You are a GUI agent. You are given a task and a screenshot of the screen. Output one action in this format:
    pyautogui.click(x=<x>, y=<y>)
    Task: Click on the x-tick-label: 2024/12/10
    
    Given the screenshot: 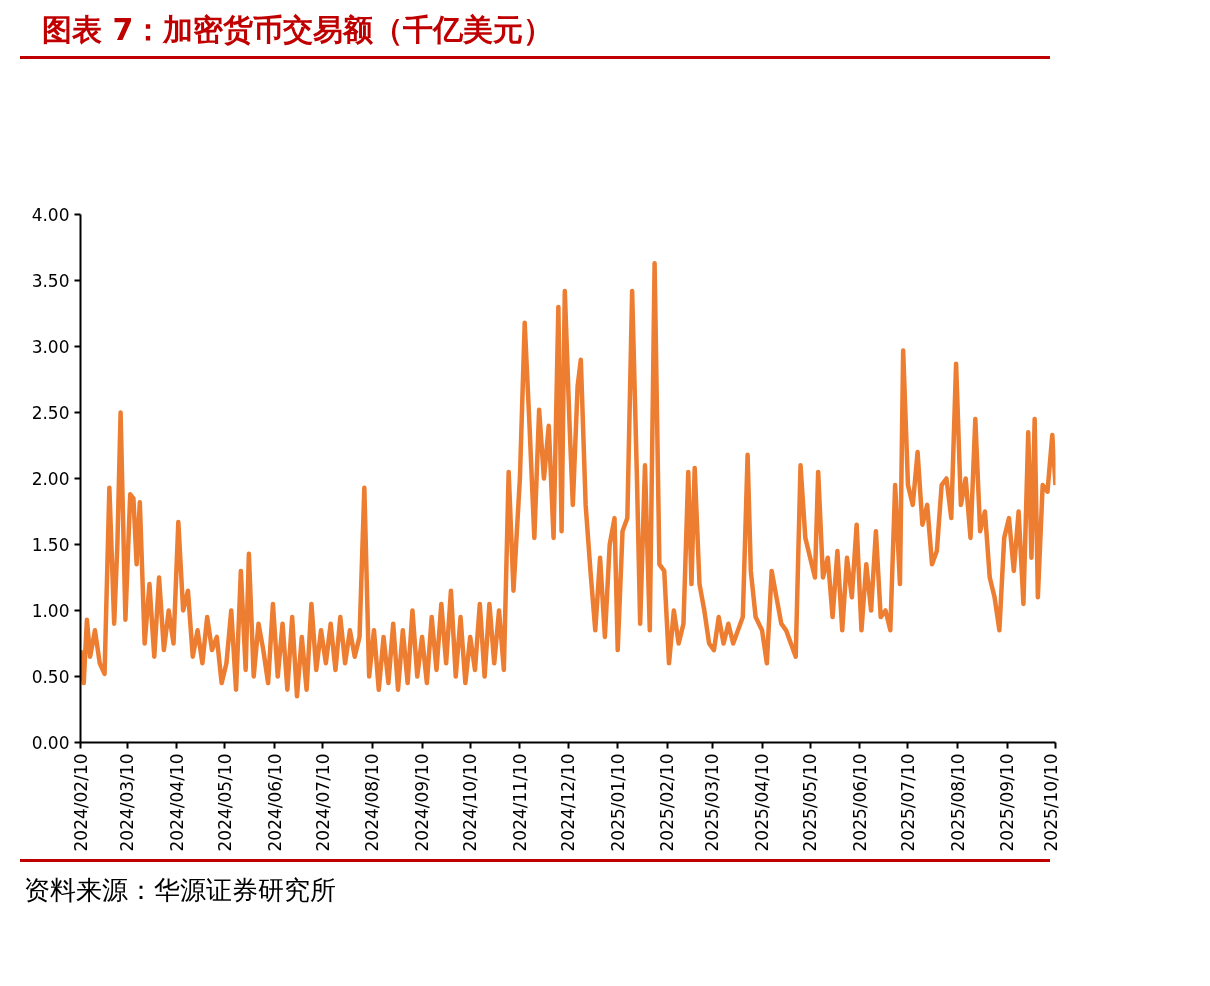 What is the action you would take?
    pyautogui.click(x=568, y=802)
    